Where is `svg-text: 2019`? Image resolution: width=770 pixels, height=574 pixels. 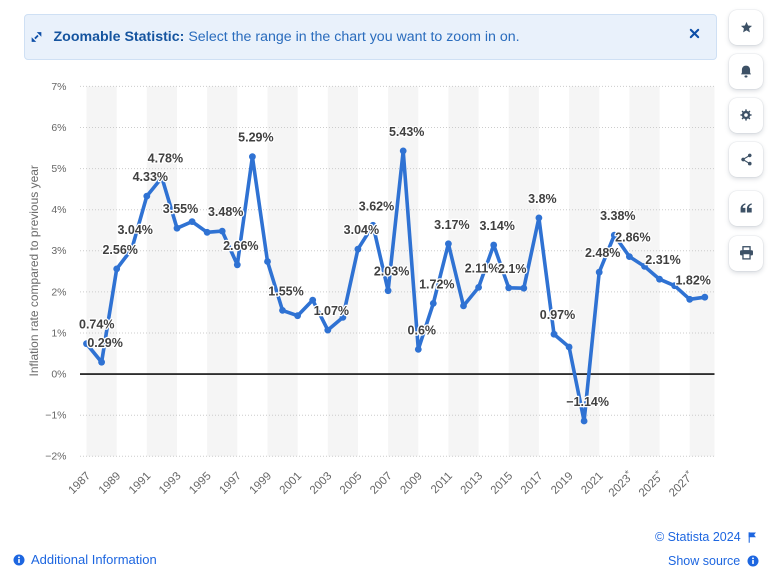 svg-text: 2019 is located at coordinates (562, 483).